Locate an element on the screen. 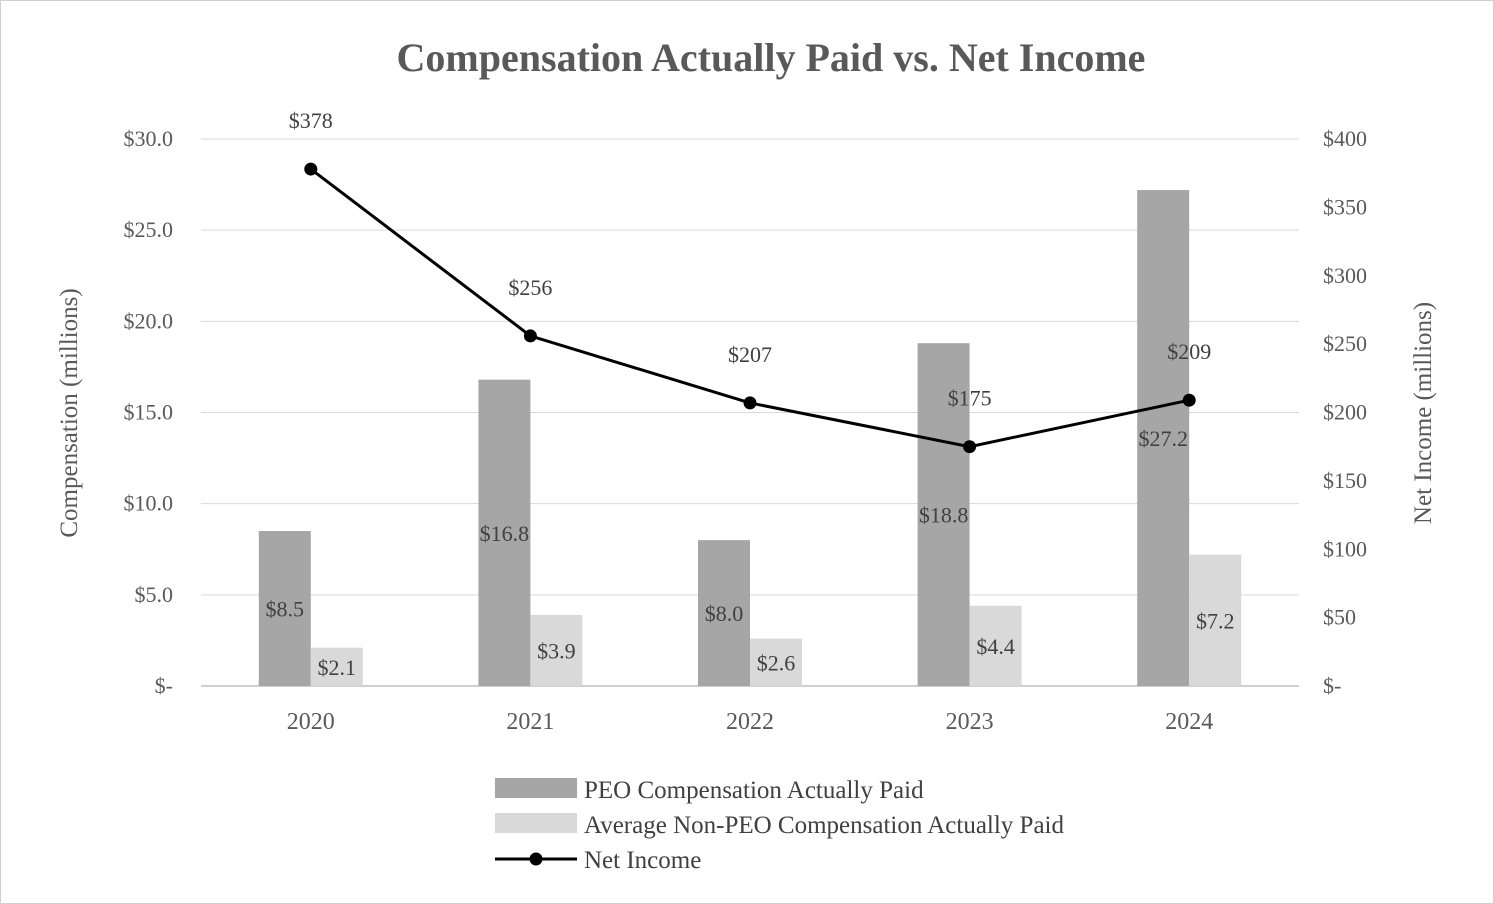 The height and width of the screenshot is (904, 1494). left-tick-label: $10.0 is located at coordinates (149, 503).